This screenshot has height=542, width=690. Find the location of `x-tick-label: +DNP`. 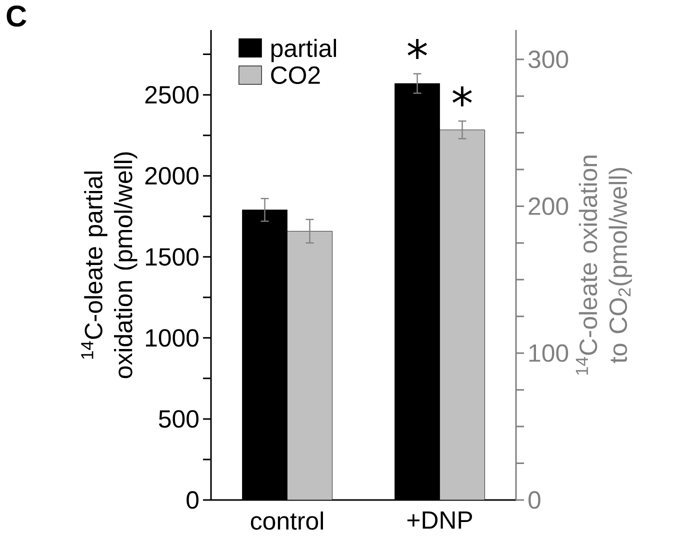

x-tick-label: +DNP is located at coordinates (439, 520).